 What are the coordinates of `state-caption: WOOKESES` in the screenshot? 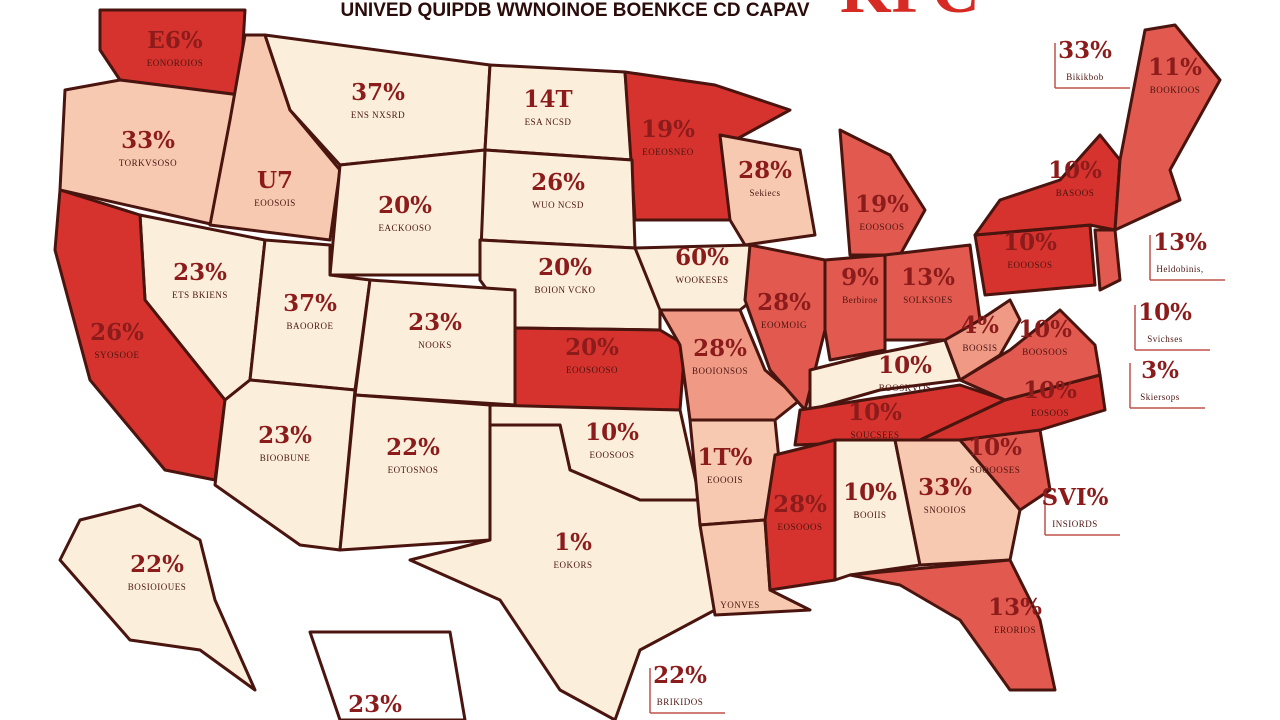 It's located at (702, 280).